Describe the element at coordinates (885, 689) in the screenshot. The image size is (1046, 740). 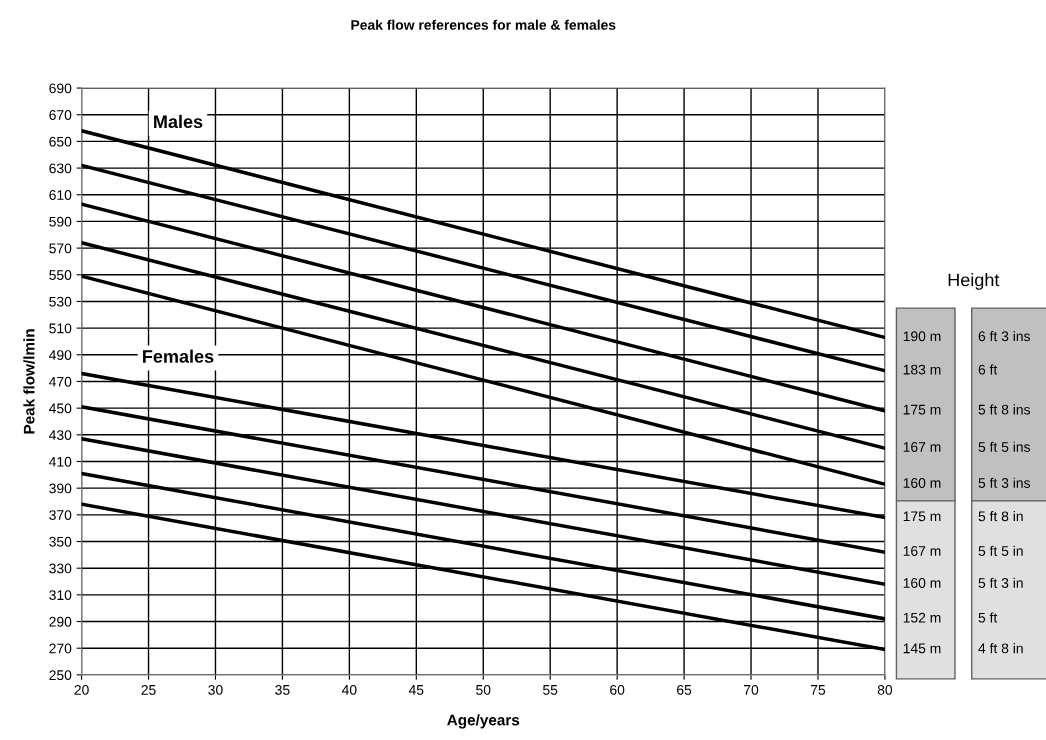
I see `x-tick-label: 80` at that location.